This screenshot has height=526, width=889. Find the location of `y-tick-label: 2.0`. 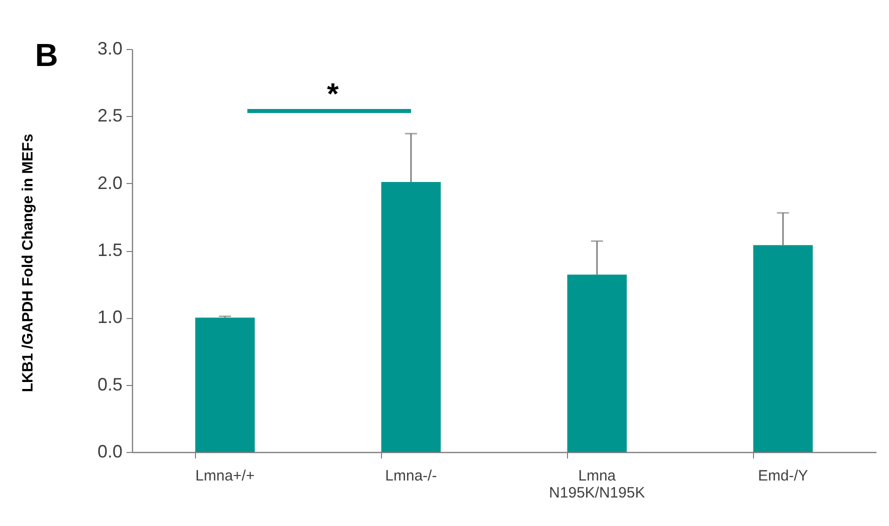

y-tick-label: 2.0 is located at coordinates (109, 182).